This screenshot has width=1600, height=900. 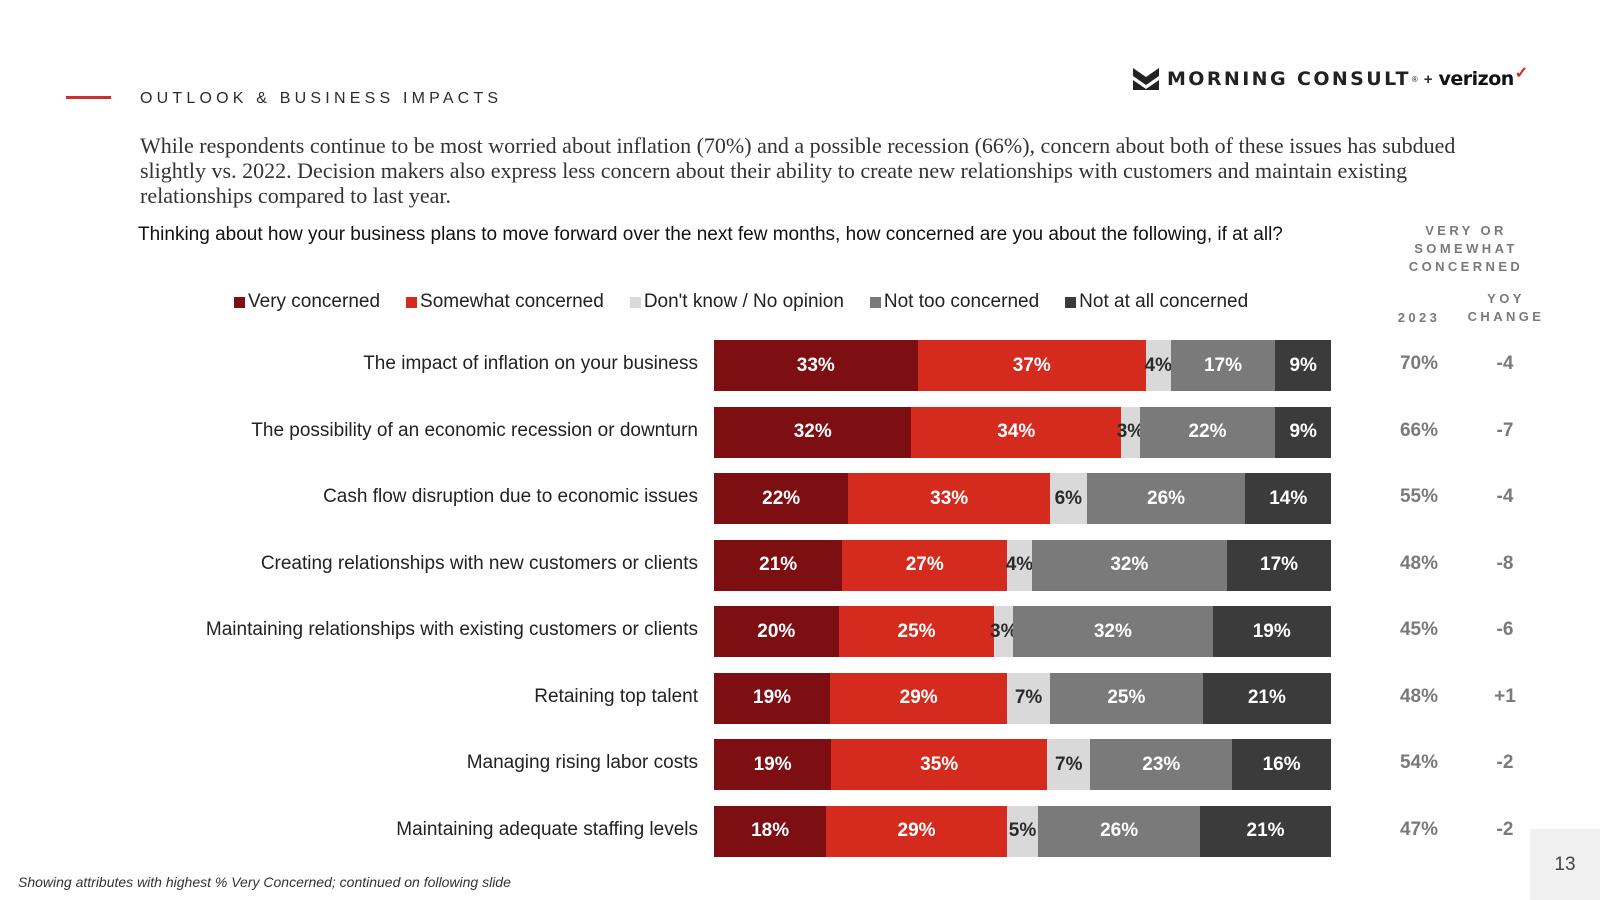 I want to click on column-header-2023: 2023, so click(x=1419, y=317).